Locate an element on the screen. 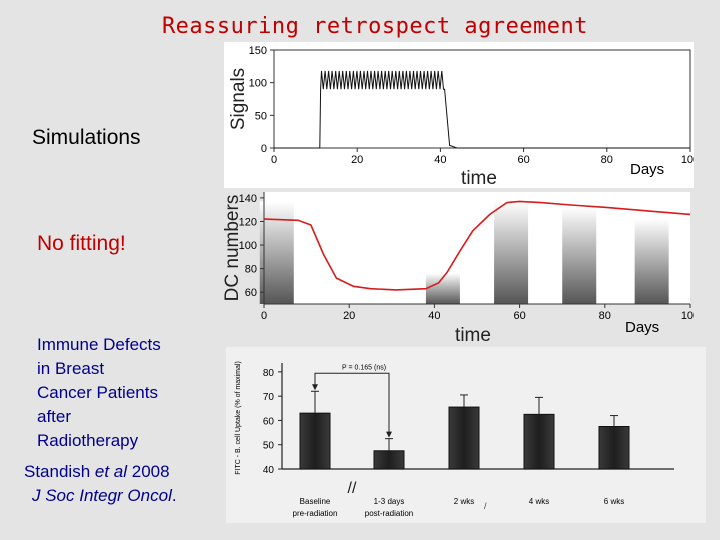 Image resolution: width=720 pixels, height=540 pixels. citation-line-2: J Soc Integr Oncol. is located at coordinates (100, 496).